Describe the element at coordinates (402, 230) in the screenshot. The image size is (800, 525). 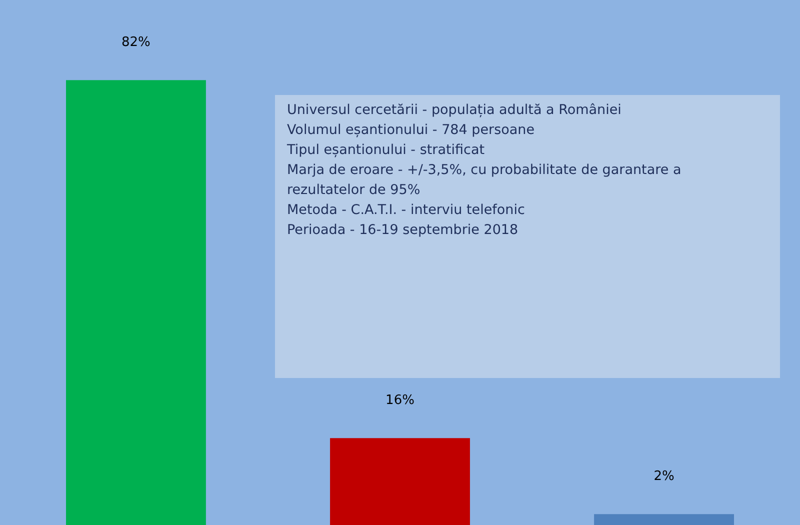
I see `annotation: Perioada - 16-19 septembrie 2018` at that location.